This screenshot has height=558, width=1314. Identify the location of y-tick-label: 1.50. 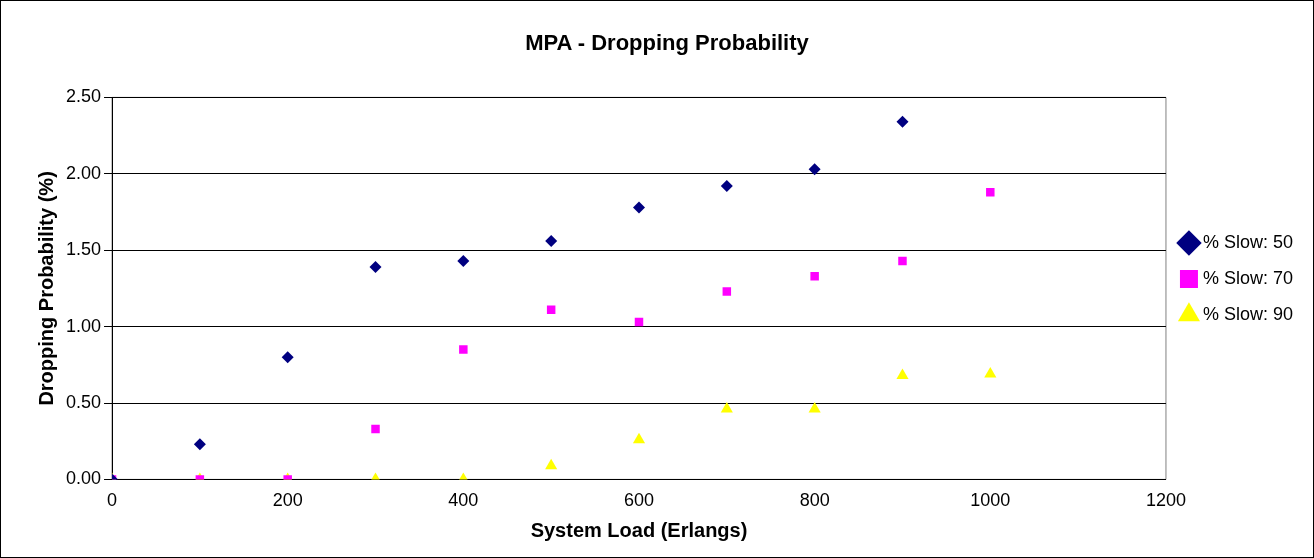
(83, 249).